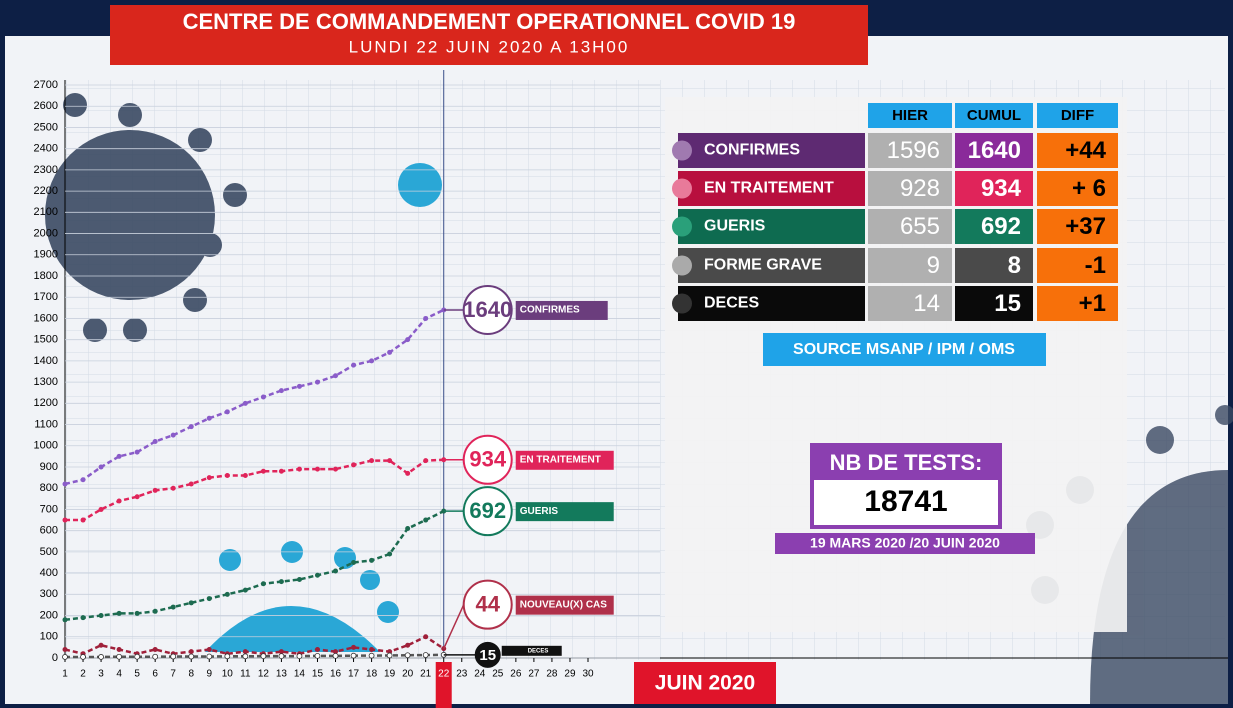 The height and width of the screenshot is (708, 1233). What do you see at coordinates (550, 310) in the screenshot?
I see `series-name: CONFIRMES` at bounding box center [550, 310].